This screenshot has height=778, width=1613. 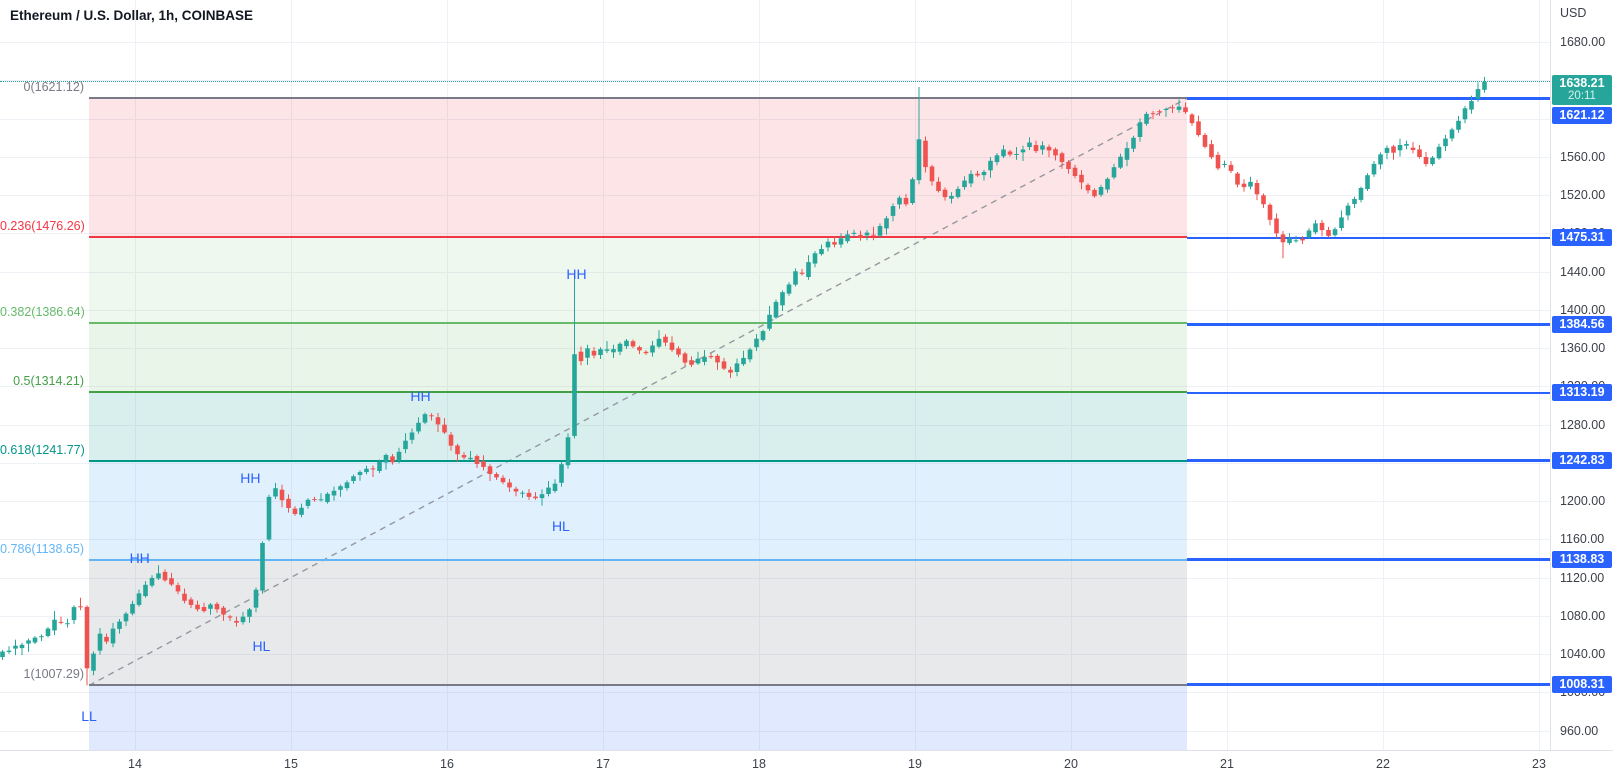 I want to click on price-tick-label: 1680.00, so click(x=1583, y=42).